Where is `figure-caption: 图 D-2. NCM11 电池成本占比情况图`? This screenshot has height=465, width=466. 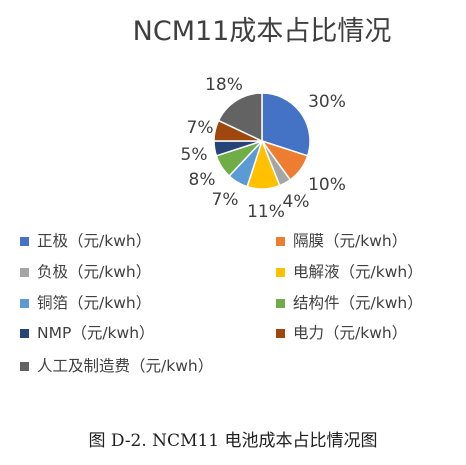
figure-caption: 图 D-2. NCM11 电池成本占比情况图 is located at coordinates (233, 441).